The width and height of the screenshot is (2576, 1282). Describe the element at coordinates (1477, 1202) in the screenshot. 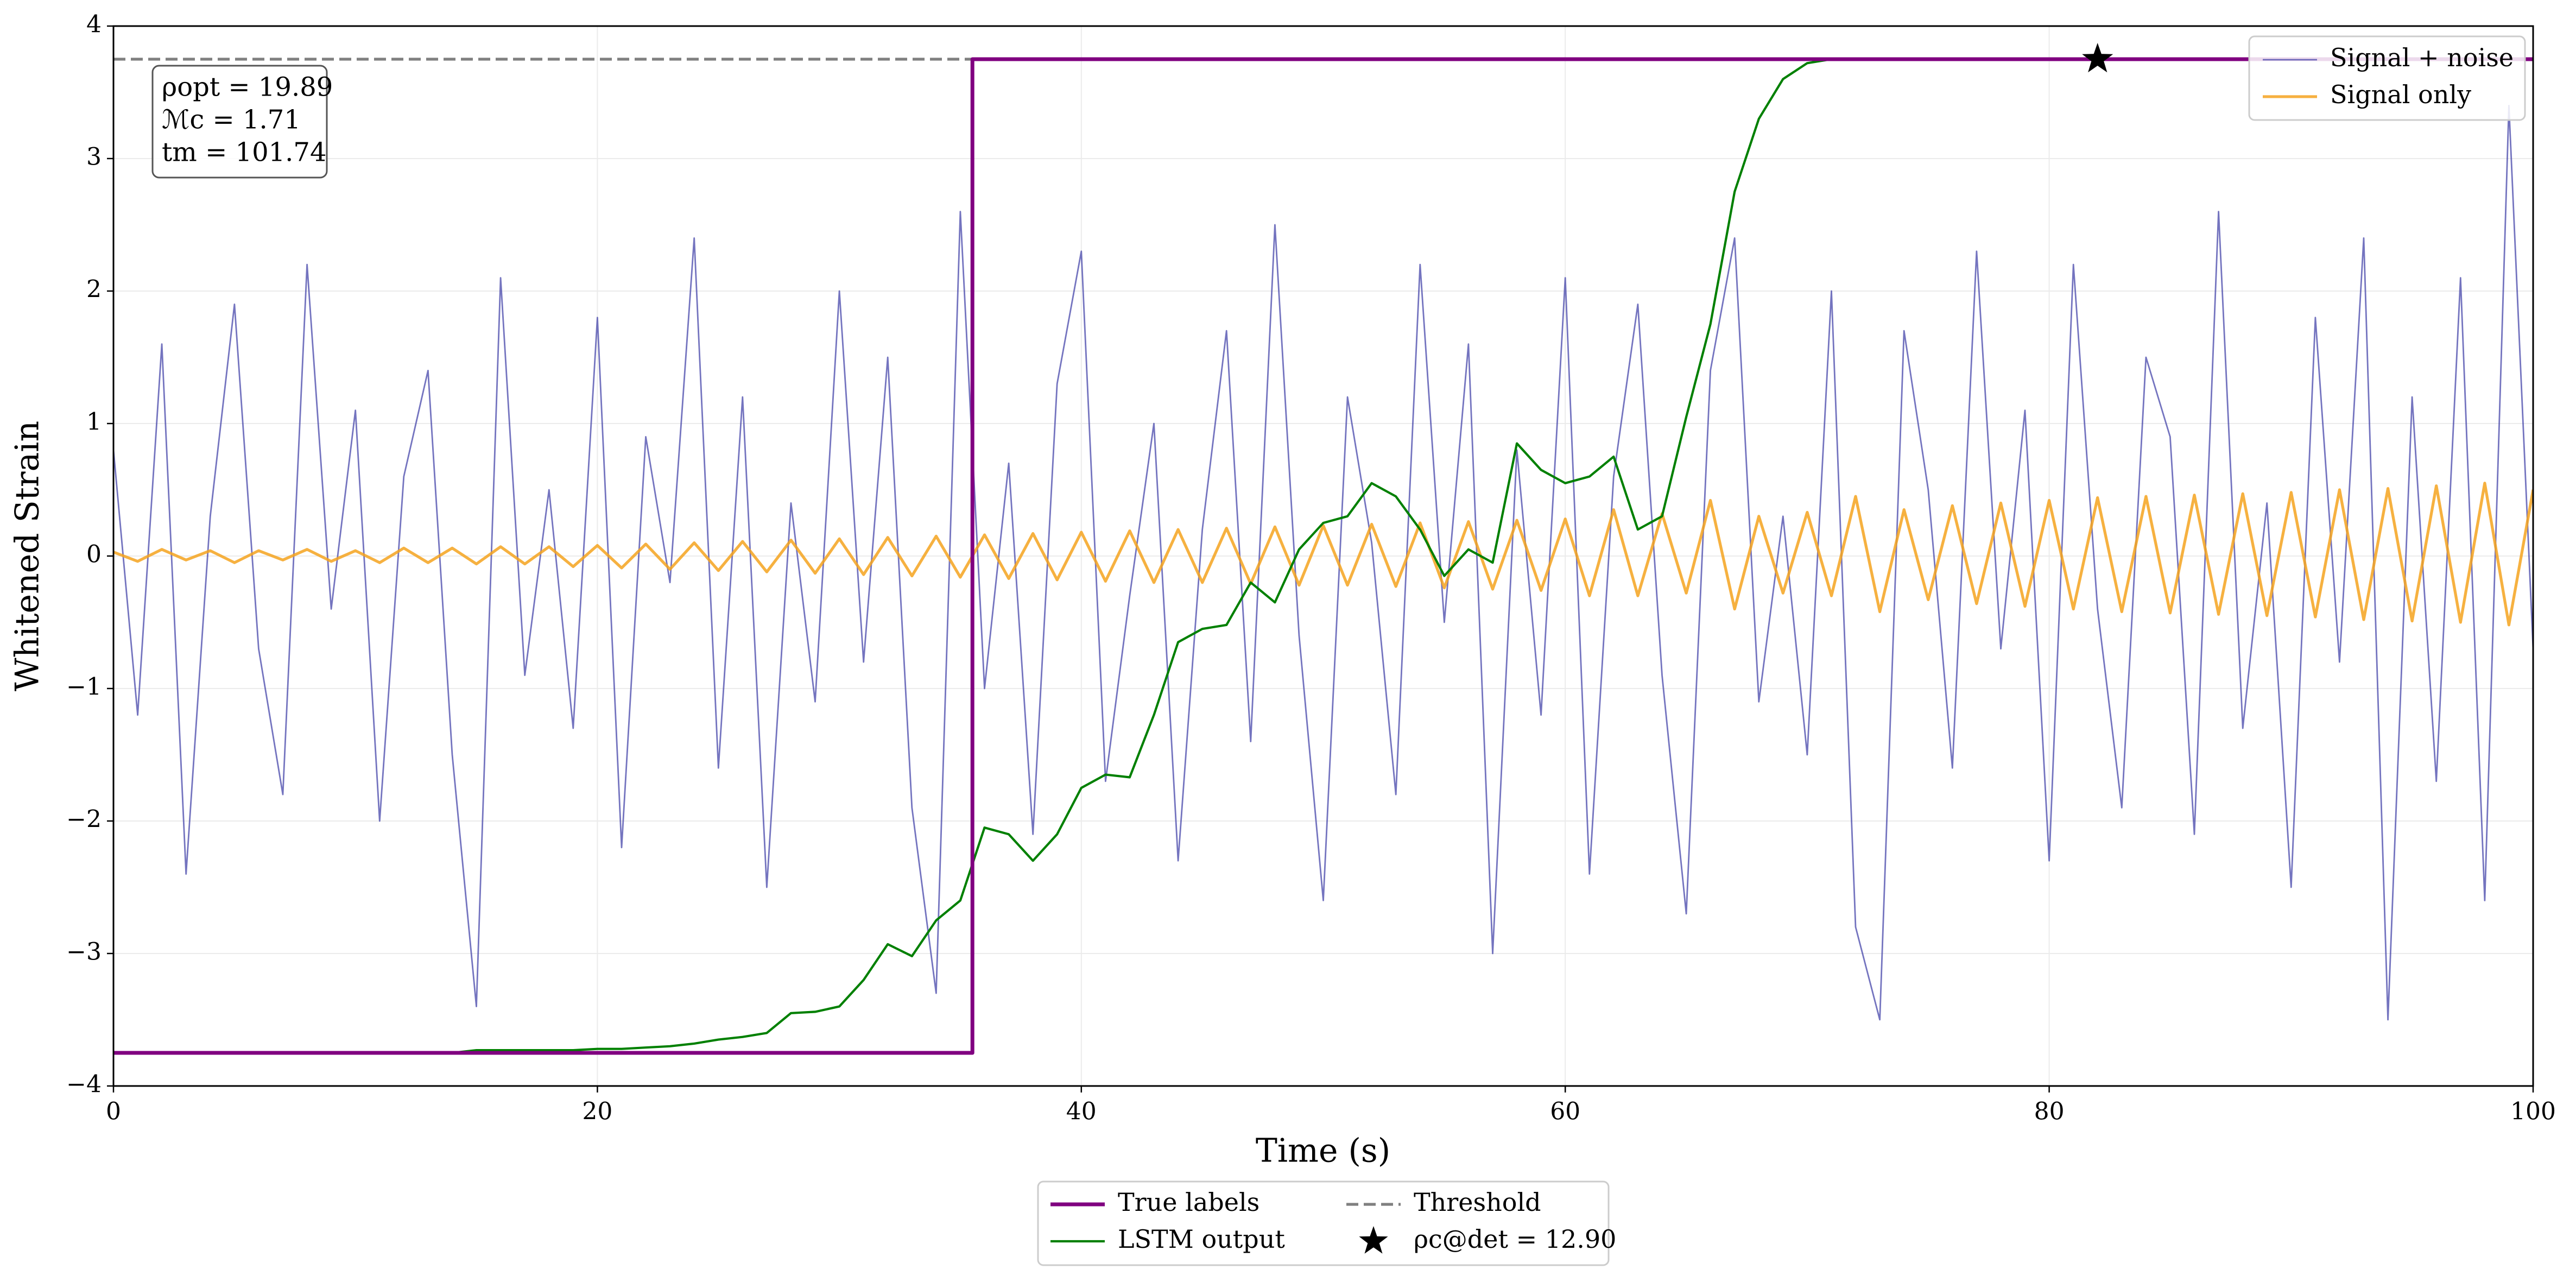

I see `legend-label: Threshold` at that location.